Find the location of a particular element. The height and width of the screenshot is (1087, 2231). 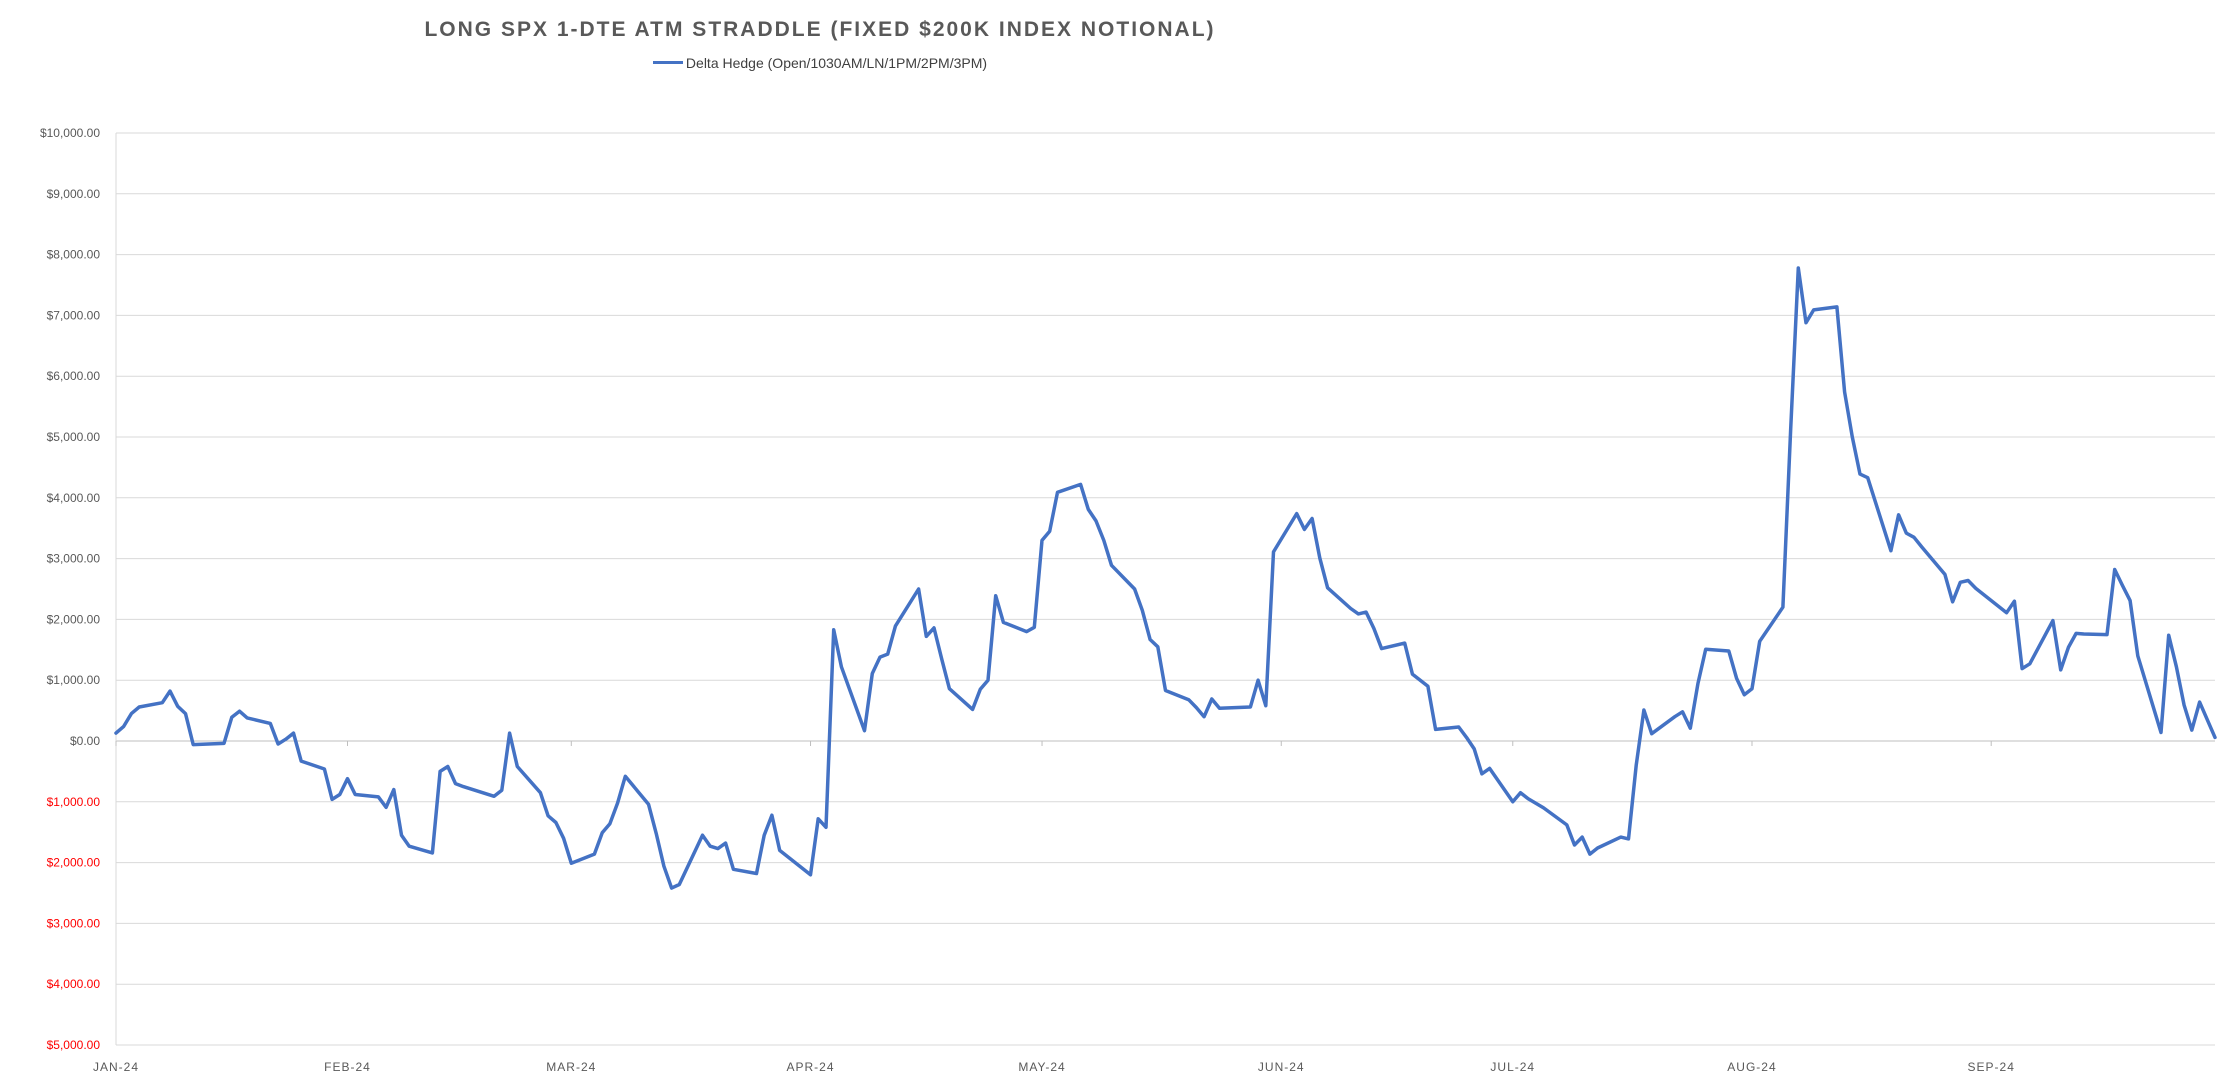

legend: Delta Hedge (Open/1030AM/LN/1PM/2PM/3PM) is located at coordinates (820, 63).